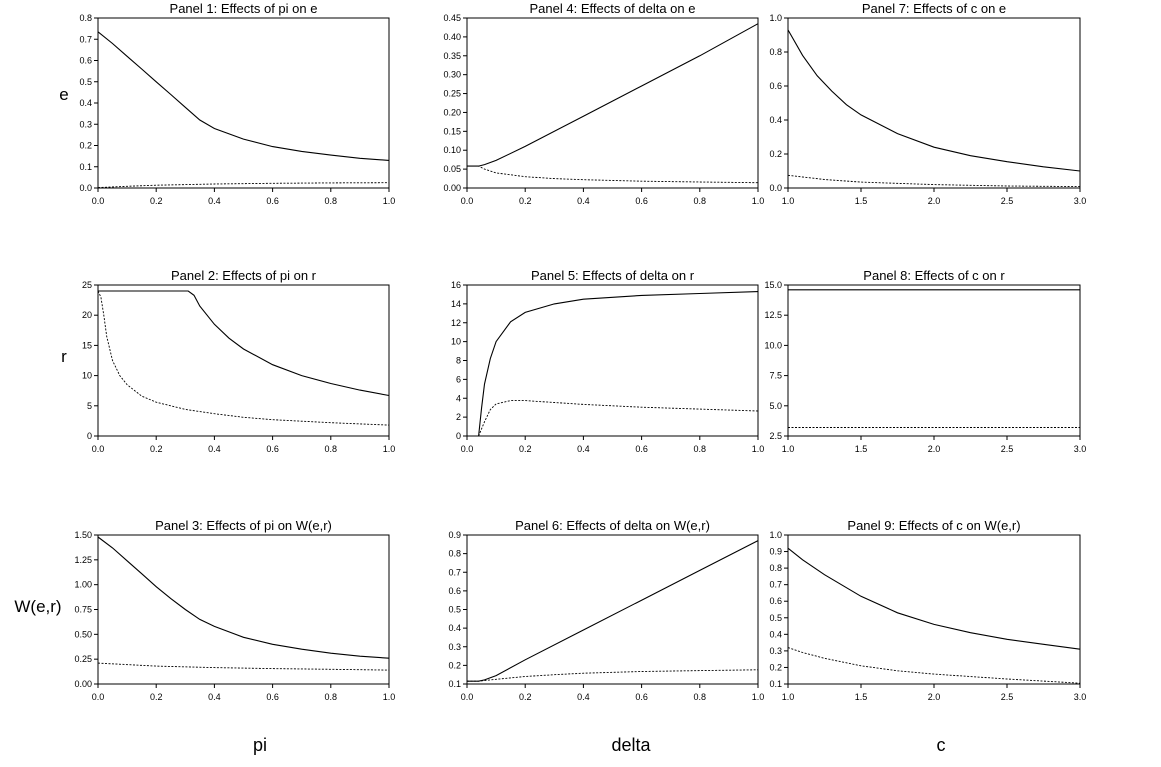 This screenshot has height=767, width=1161. I want to click on panel-7-solid-line, so click(934, 100).